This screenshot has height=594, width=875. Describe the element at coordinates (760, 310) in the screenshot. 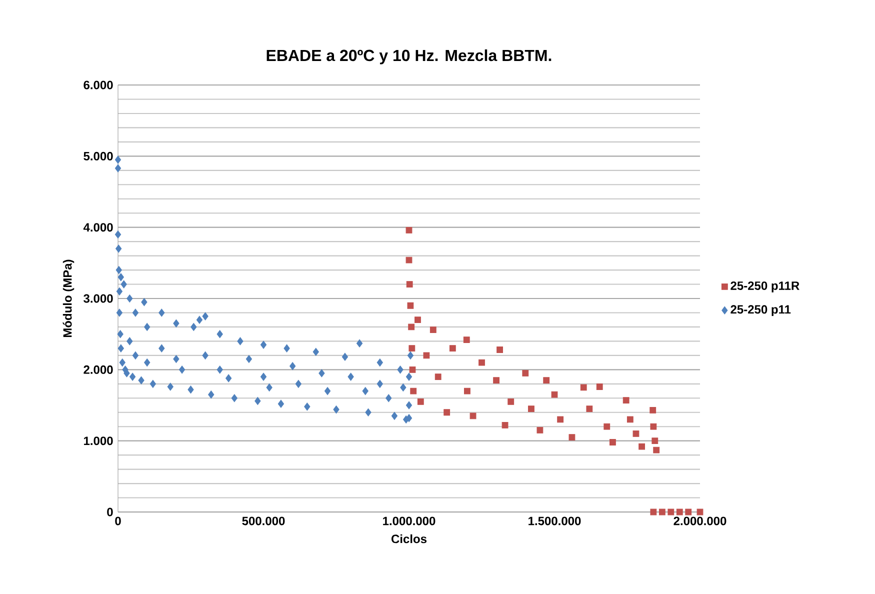

I see `legend-label: 25-250 p11` at that location.